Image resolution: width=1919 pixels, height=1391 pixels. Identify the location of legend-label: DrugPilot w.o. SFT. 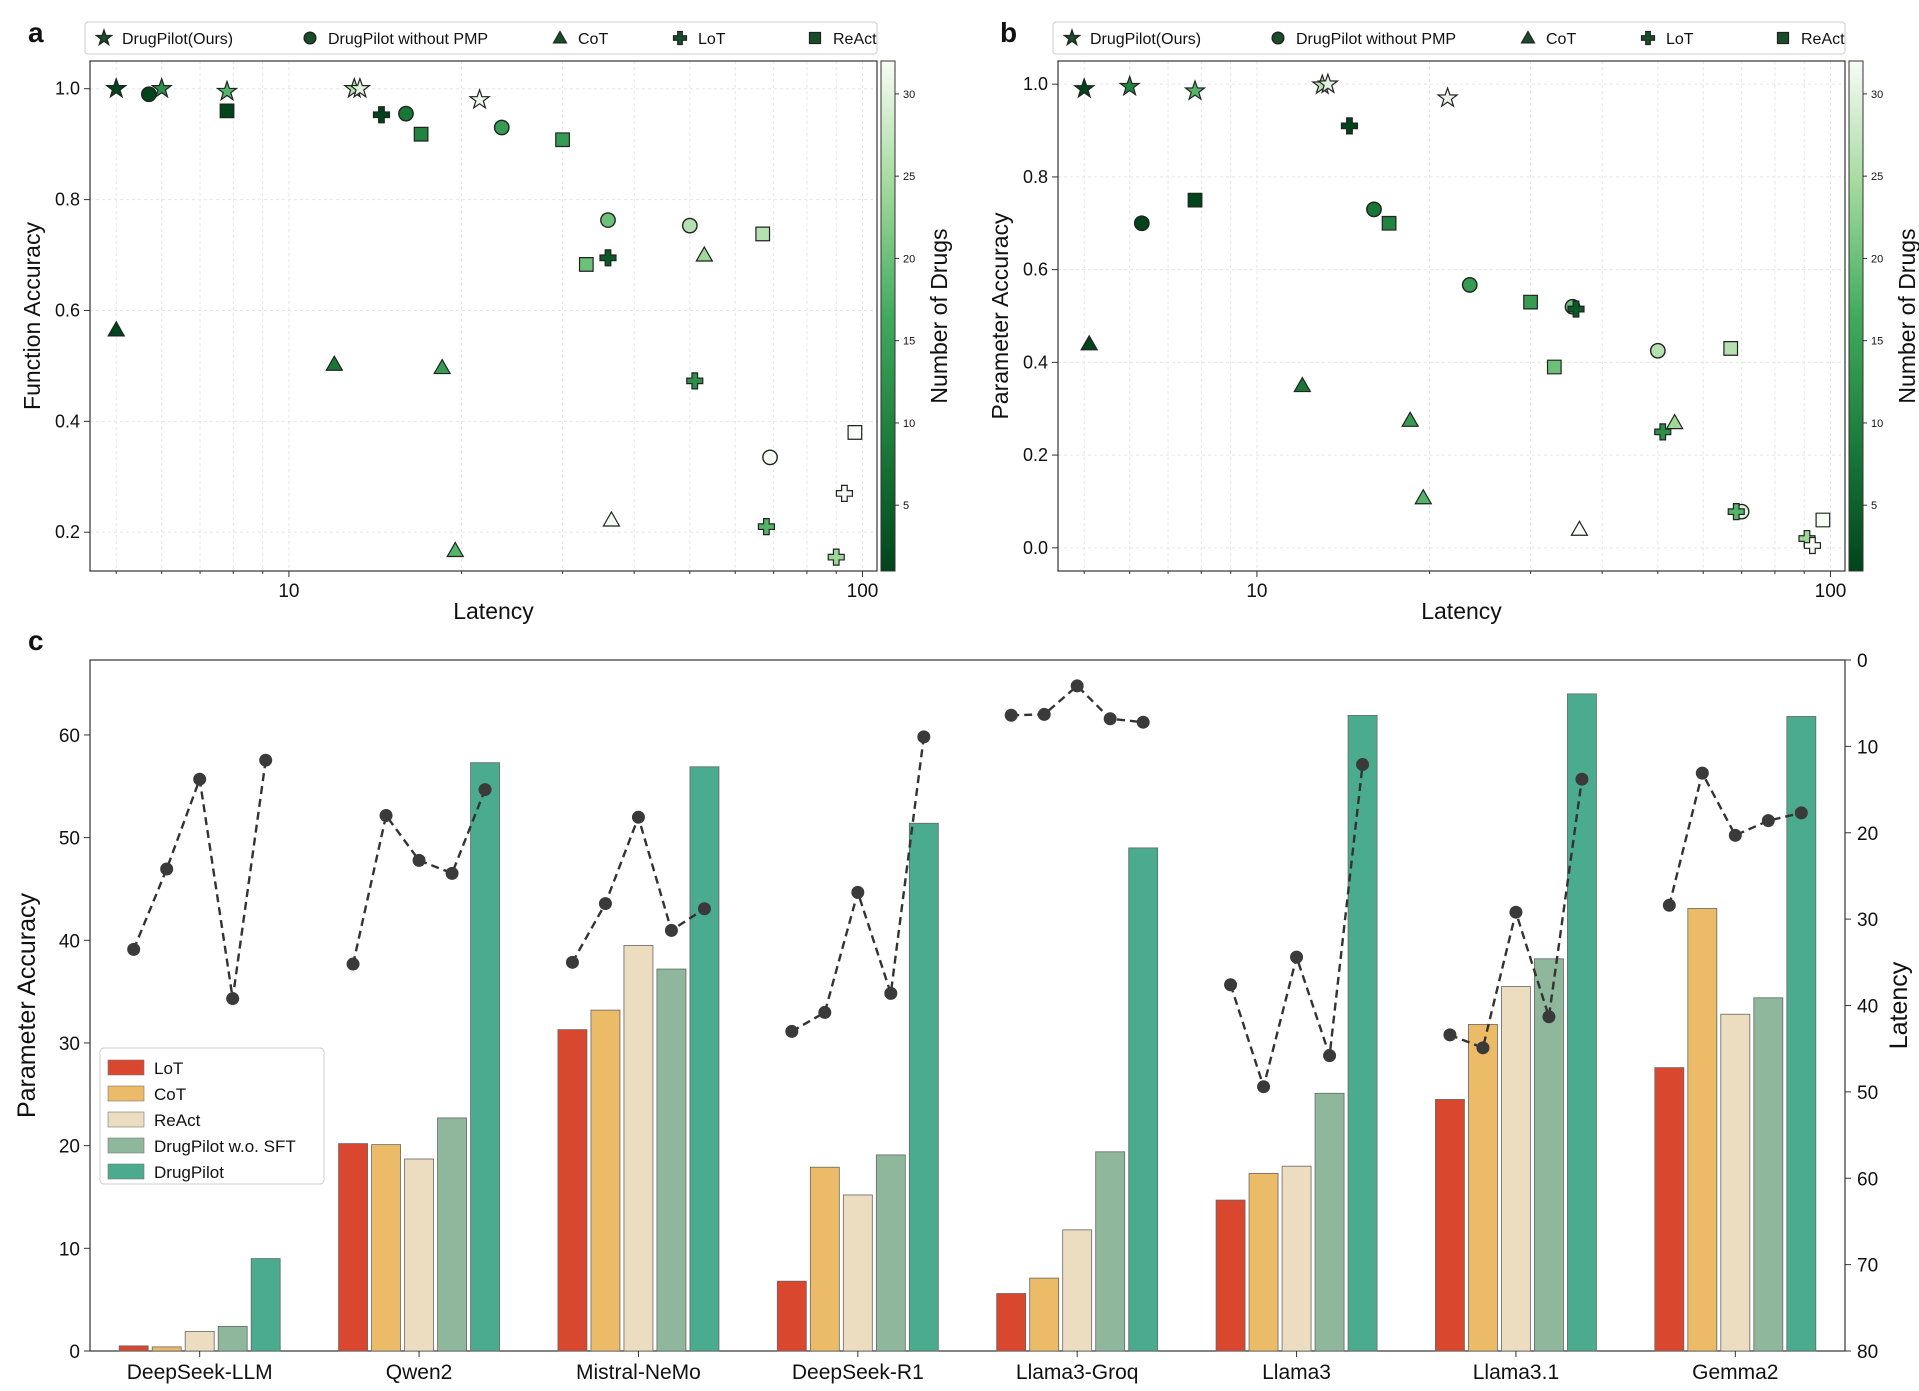
(225, 1146).